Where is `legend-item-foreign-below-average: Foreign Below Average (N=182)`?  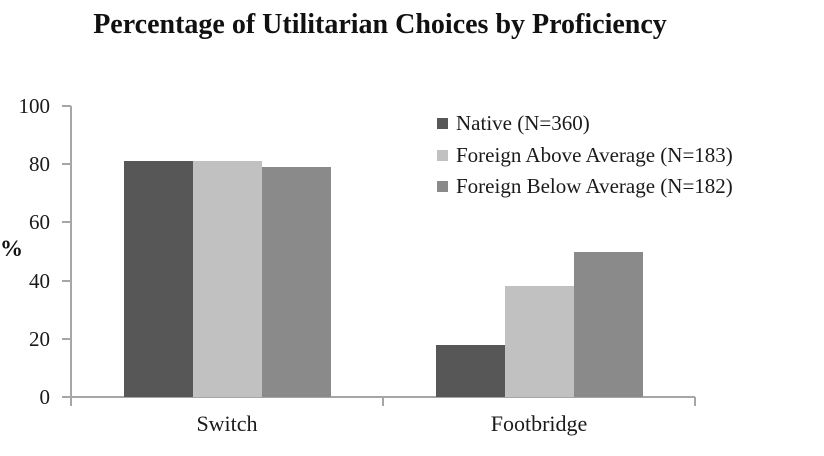 legend-item-foreign-below-average: Foreign Below Average (N=182) is located at coordinates (585, 186).